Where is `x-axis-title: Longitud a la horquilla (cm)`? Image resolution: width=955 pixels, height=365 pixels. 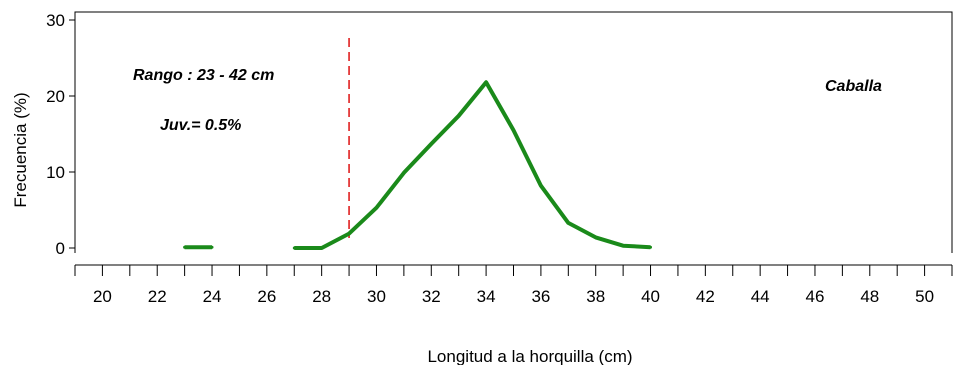
x-axis-title: Longitud a la horquilla (cm) is located at coordinates (529, 356).